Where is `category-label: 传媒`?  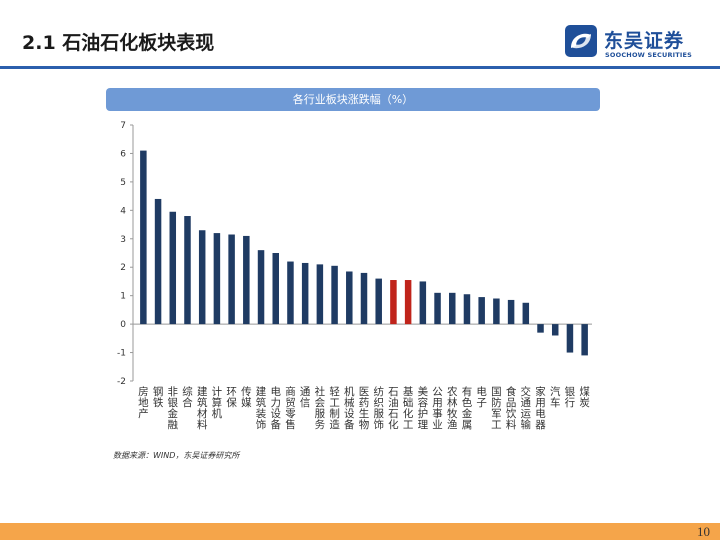
category-label: 传媒 is located at coordinates (246, 397).